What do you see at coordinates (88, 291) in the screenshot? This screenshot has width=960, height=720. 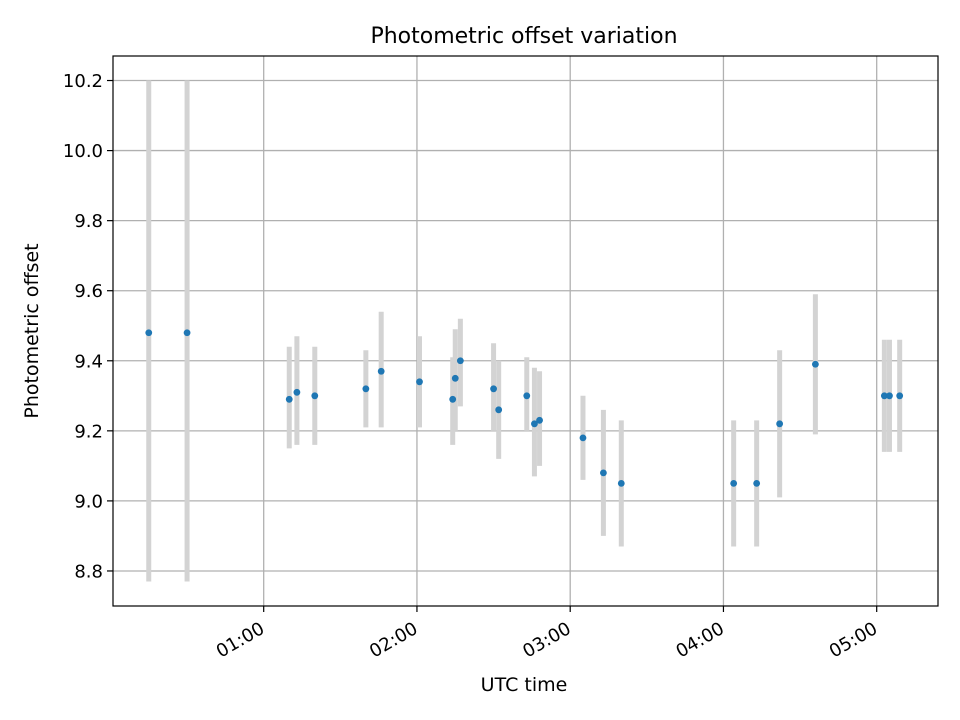 I see `y-tick-label: 9.6` at bounding box center [88, 291].